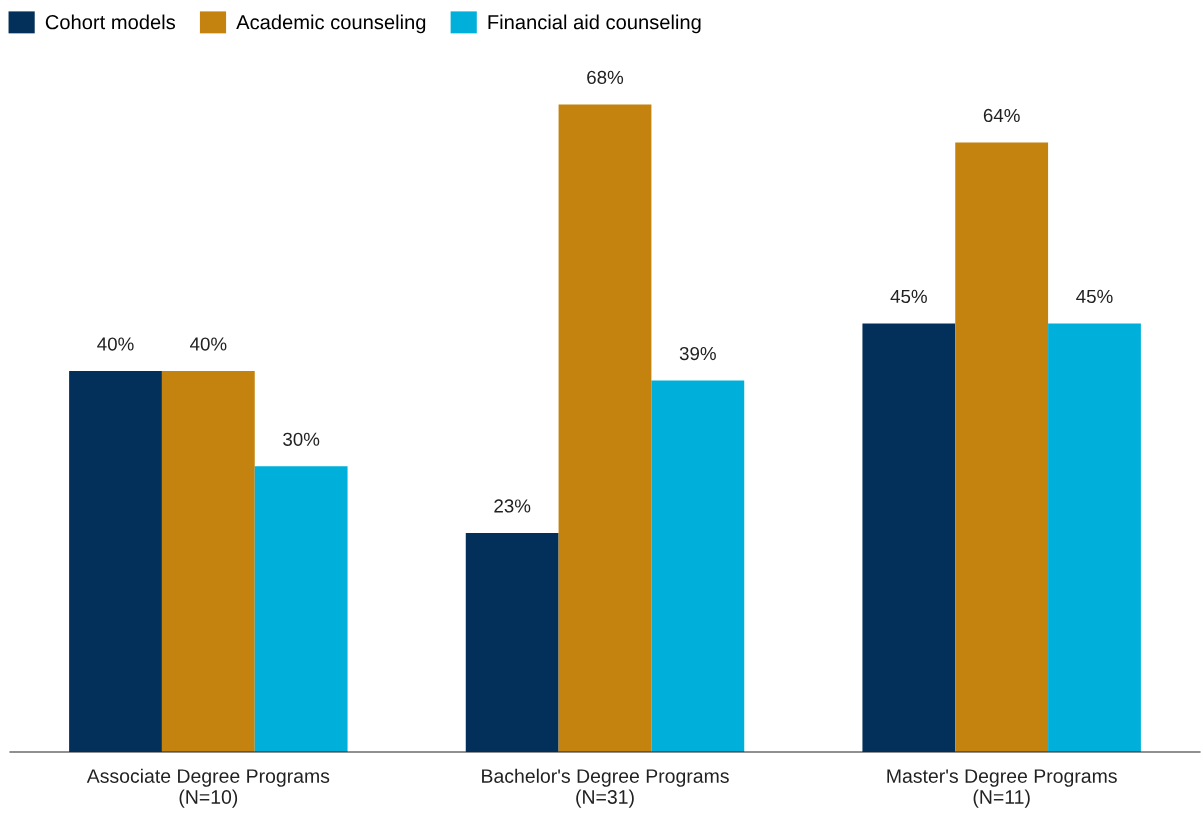  I want to click on x-tick-label: Associate Degree Programs (N=10), so click(208, 788).